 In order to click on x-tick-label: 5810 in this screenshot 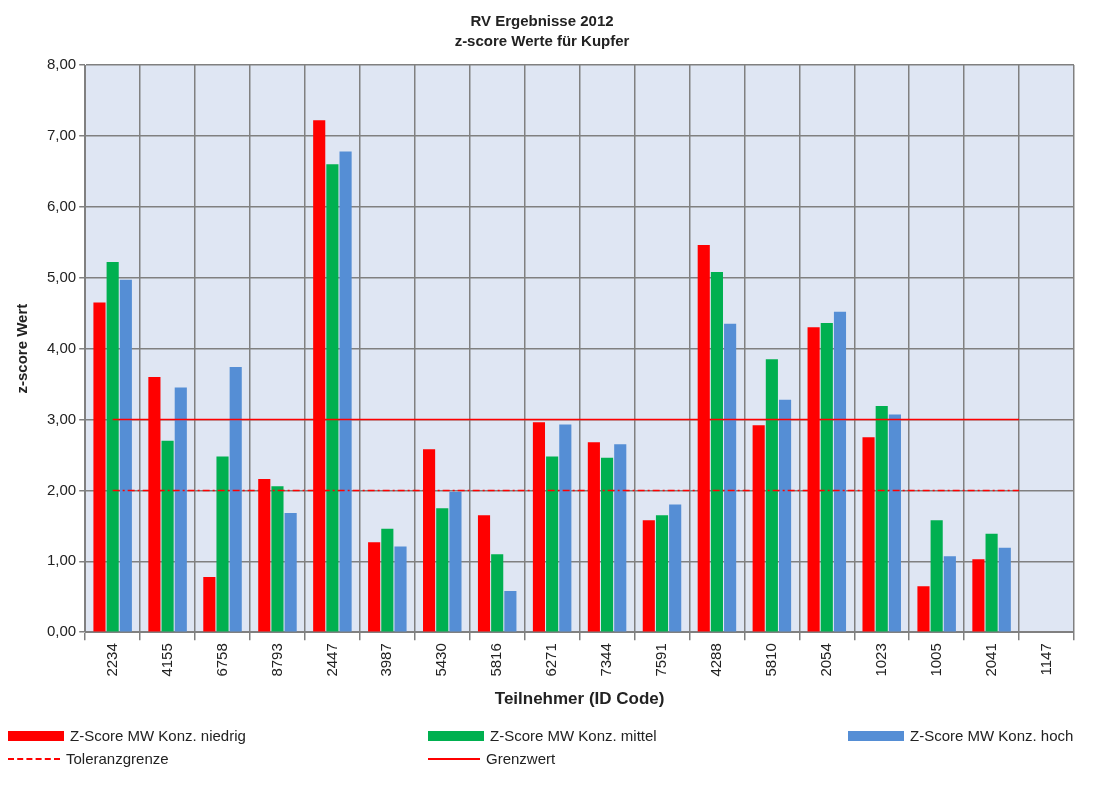, I will do `click(771, 660)`.